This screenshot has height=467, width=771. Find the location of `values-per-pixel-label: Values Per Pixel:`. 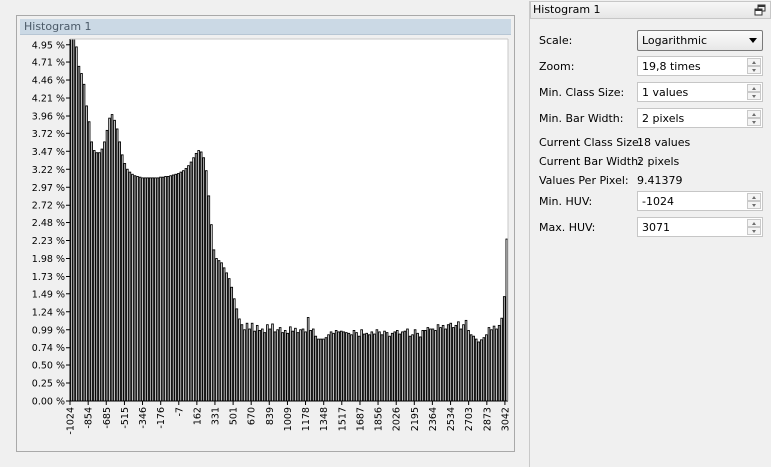

values-per-pixel-label: Values Per Pixel: is located at coordinates (584, 180).